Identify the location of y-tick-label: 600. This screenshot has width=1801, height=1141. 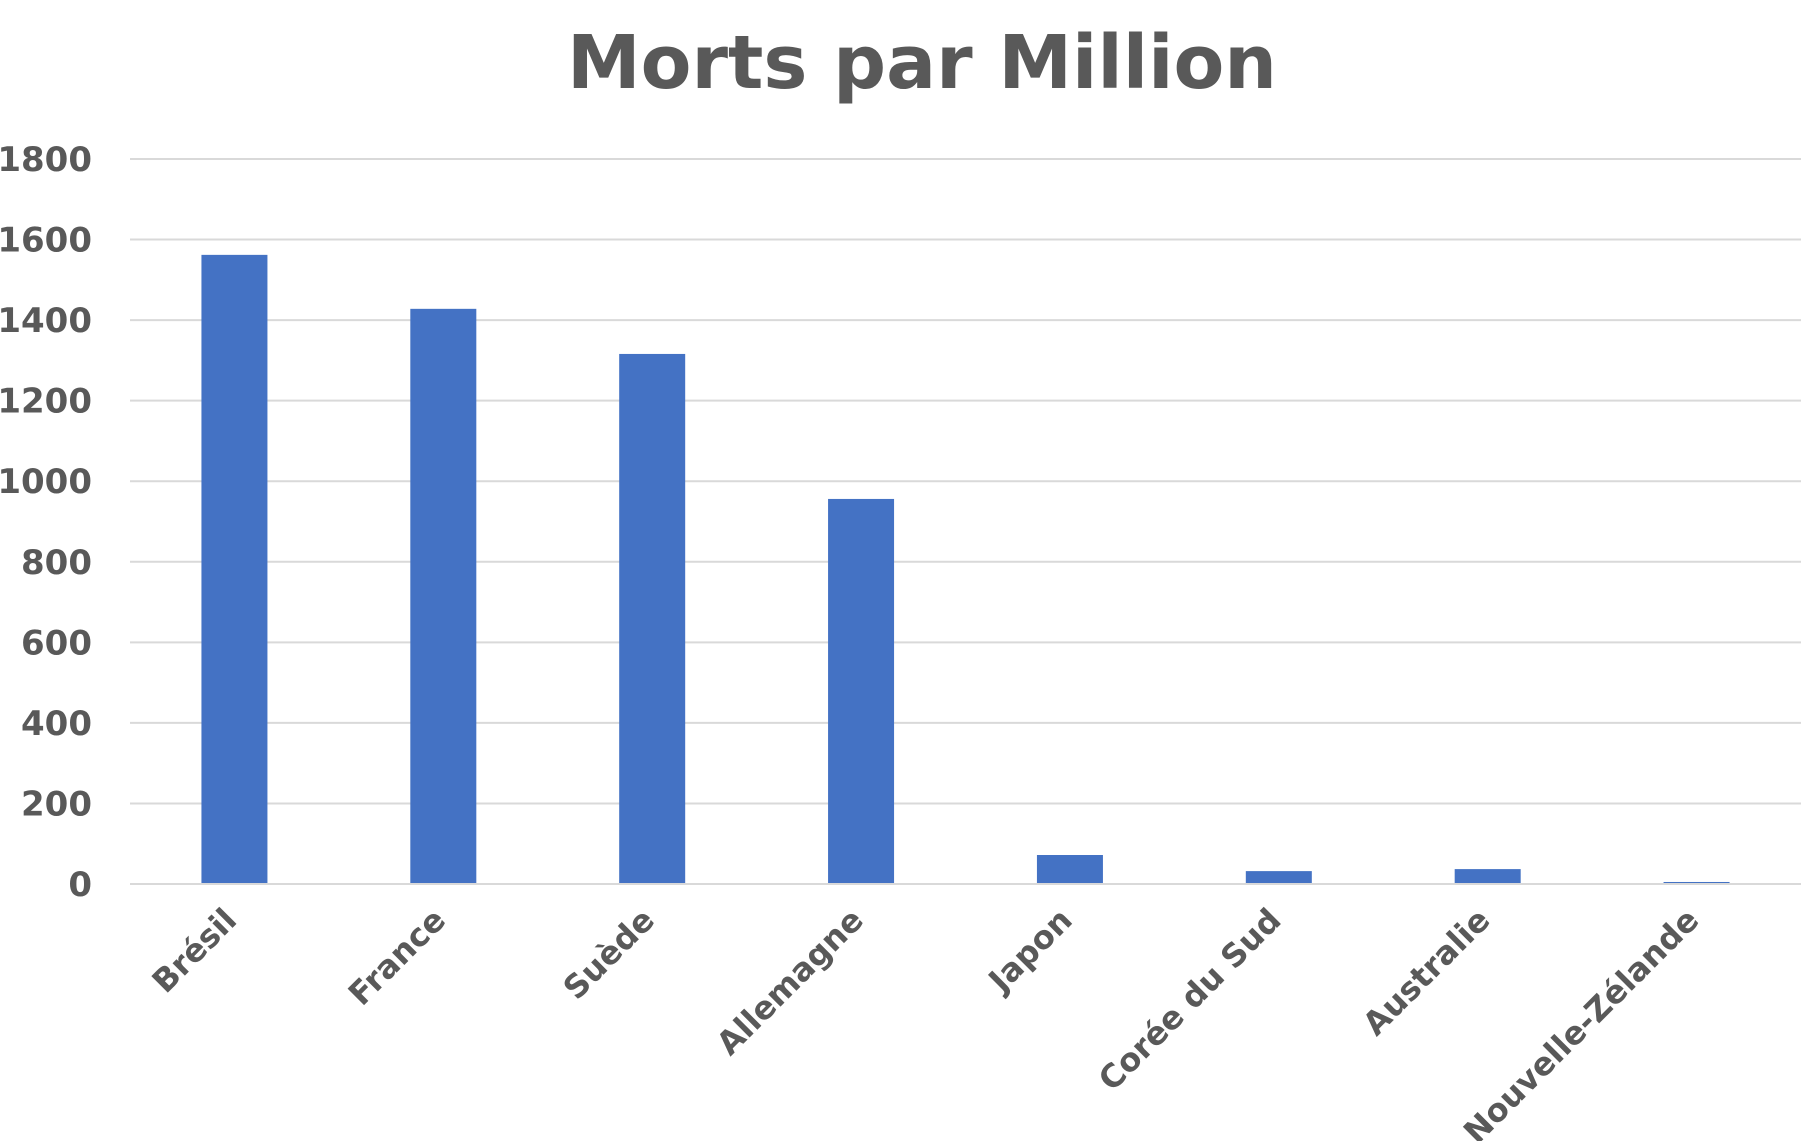
(56, 643).